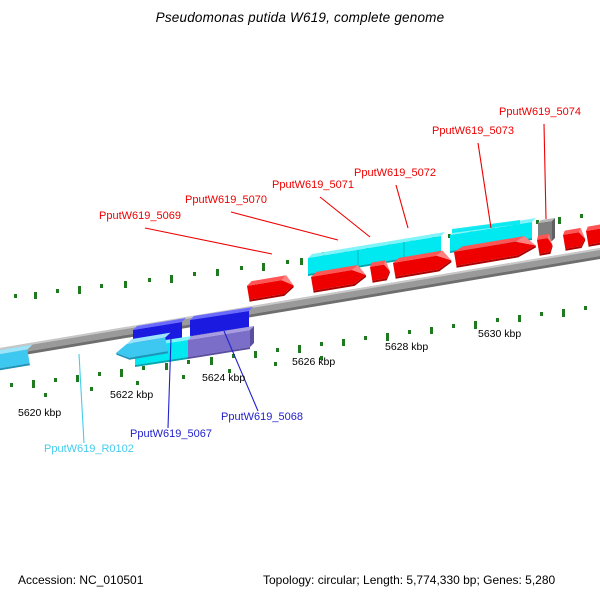 Image resolution: width=600 pixels, height=600 pixels. Describe the element at coordinates (226, 200) in the screenshot. I see `gene-label-5070: PputW619_5070` at that location.